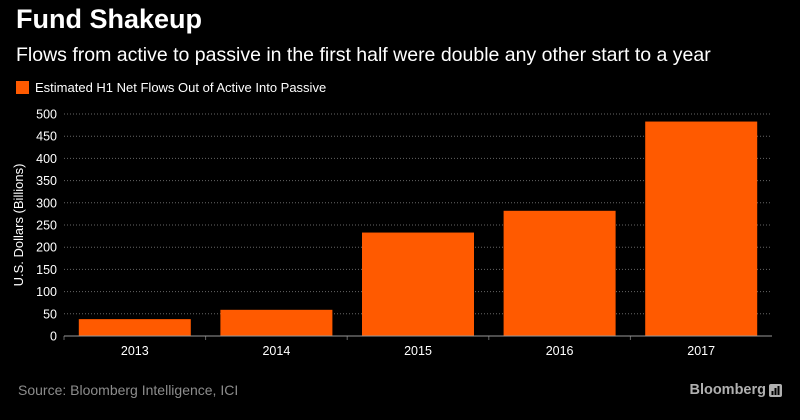 The height and width of the screenshot is (420, 800). Describe the element at coordinates (46, 159) in the screenshot. I see `y-tick-label: 400` at that location.